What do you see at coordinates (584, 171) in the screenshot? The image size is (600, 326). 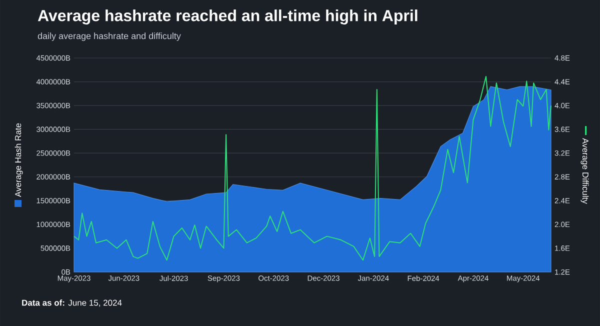 I see `y2-axis-title: Average Difficulty` at bounding box center [584, 171].